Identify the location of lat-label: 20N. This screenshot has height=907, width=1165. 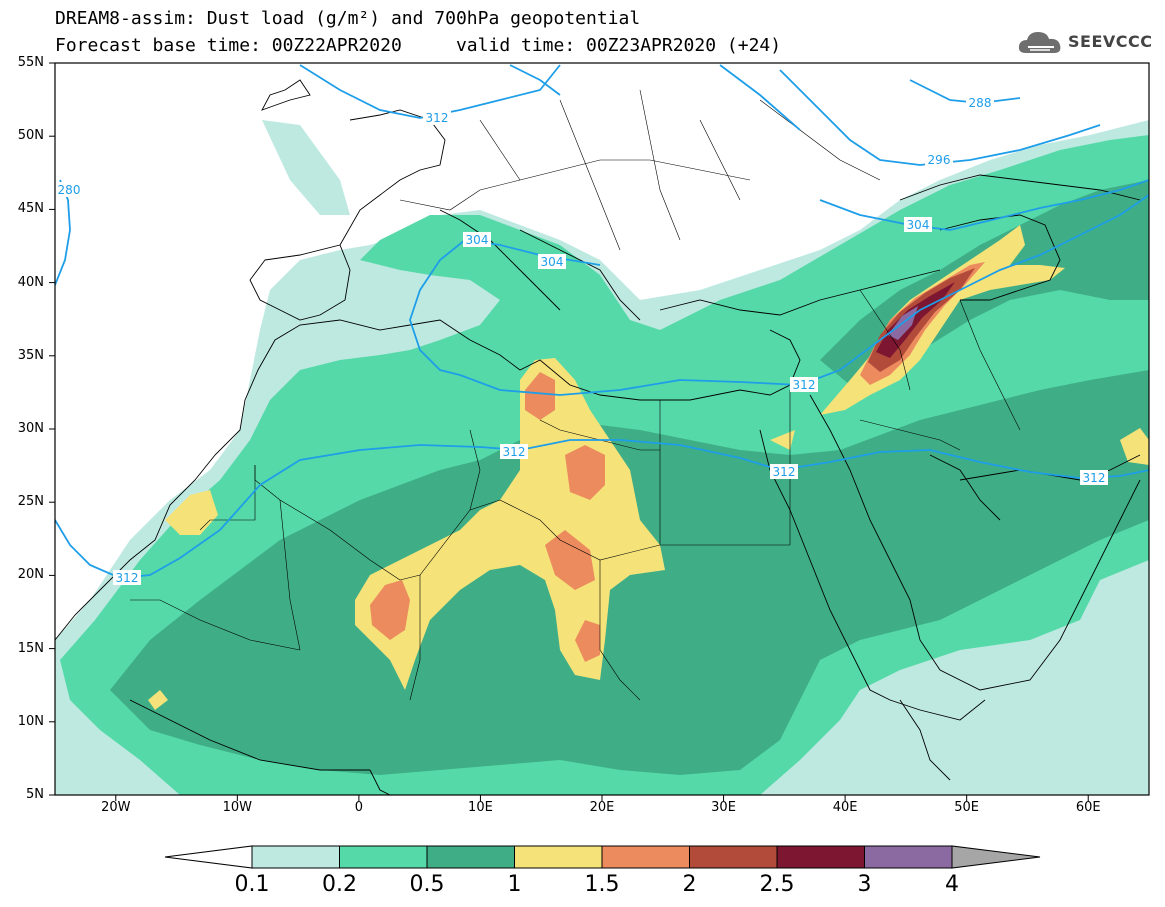
(30, 575).